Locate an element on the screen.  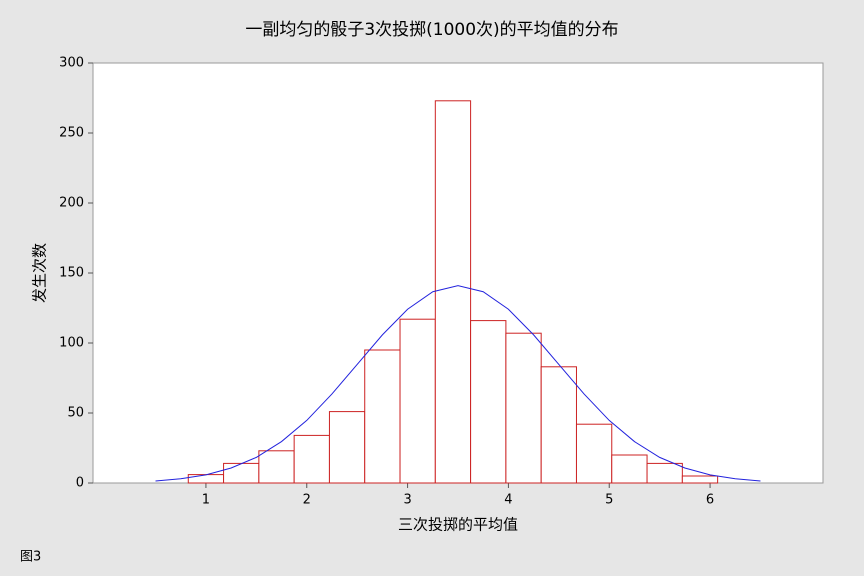
y-tick-label: 200 is located at coordinates (71, 203).